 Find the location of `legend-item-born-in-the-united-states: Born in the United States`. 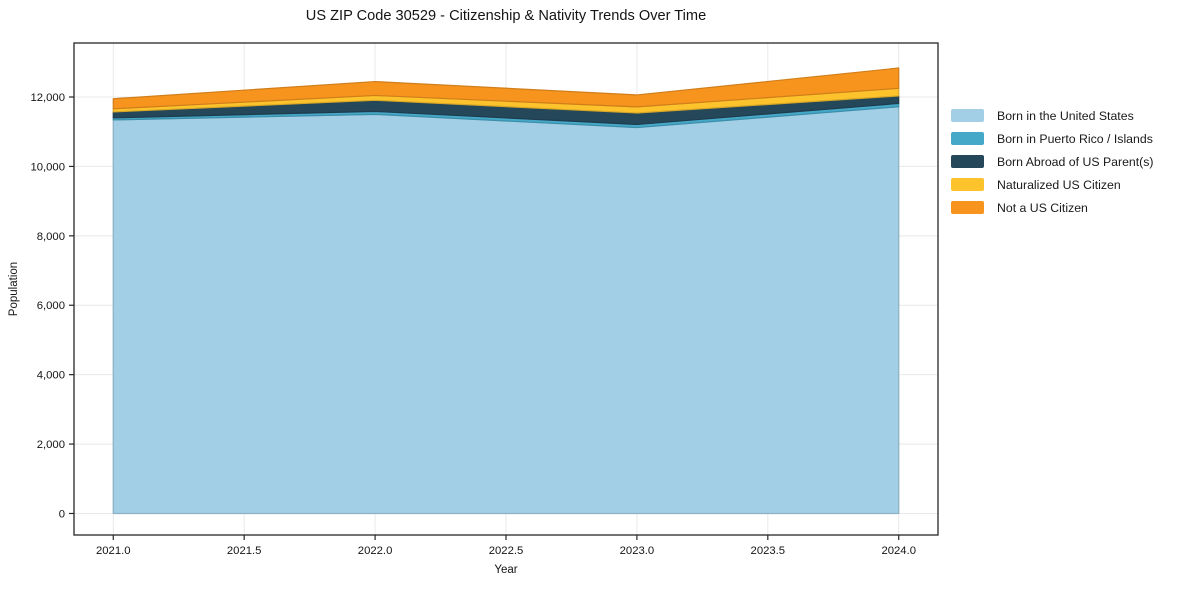

legend-item-born-in-the-united-states: Born in the United States is located at coordinates (1052, 115).